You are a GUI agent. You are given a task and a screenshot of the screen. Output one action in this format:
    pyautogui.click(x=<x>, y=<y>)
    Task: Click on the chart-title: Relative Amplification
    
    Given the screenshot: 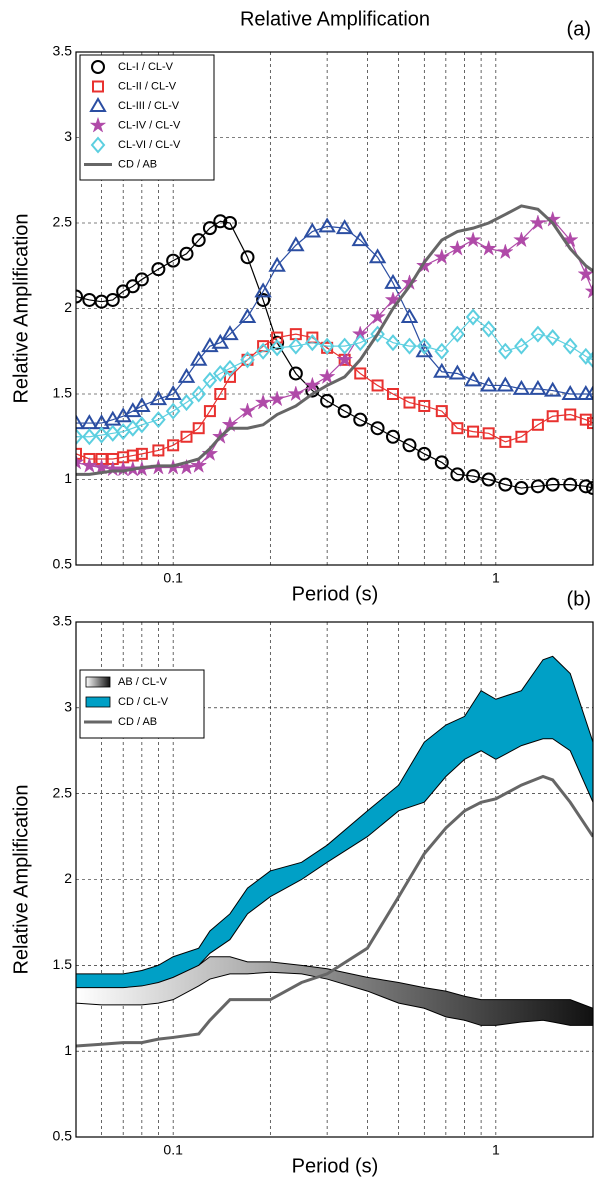 What is the action you would take?
    pyautogui.click(x=335, y=19)
    